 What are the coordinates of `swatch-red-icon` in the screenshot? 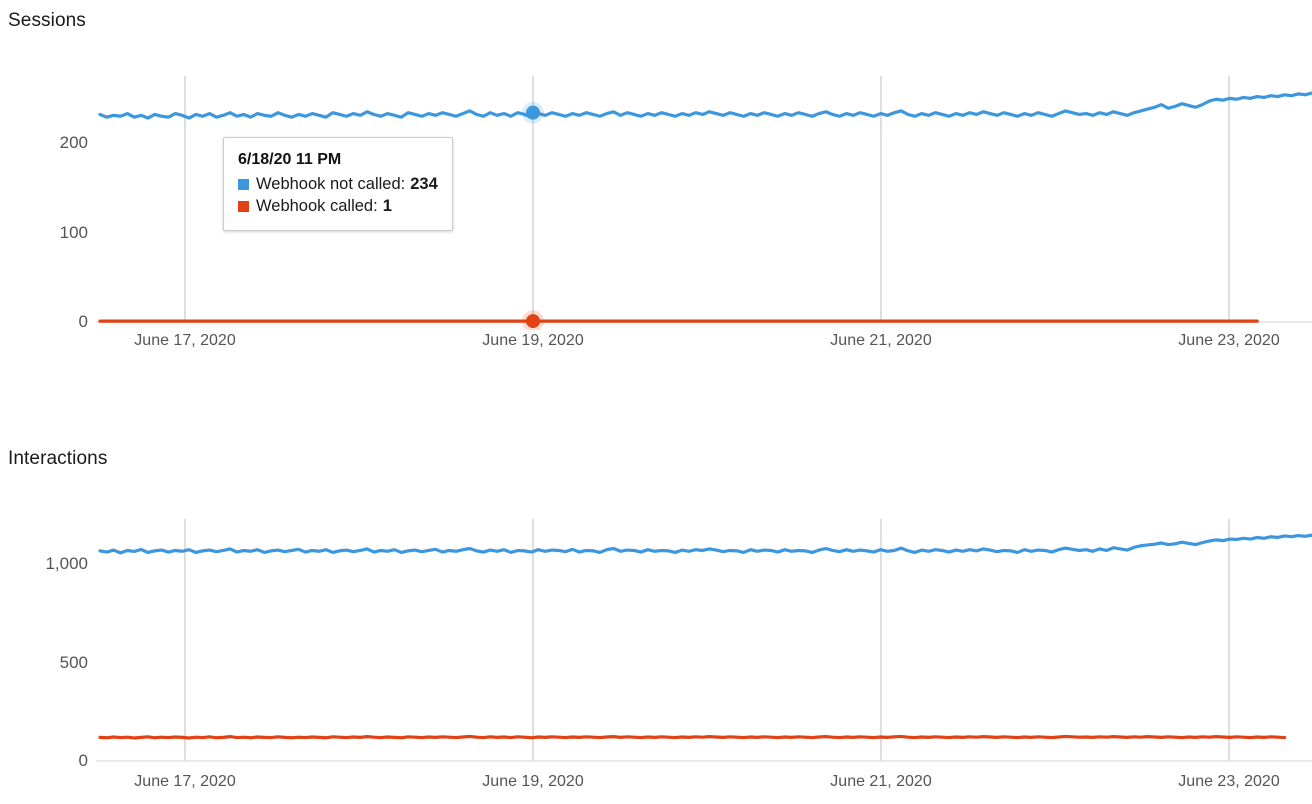 It's located at (243, 207).